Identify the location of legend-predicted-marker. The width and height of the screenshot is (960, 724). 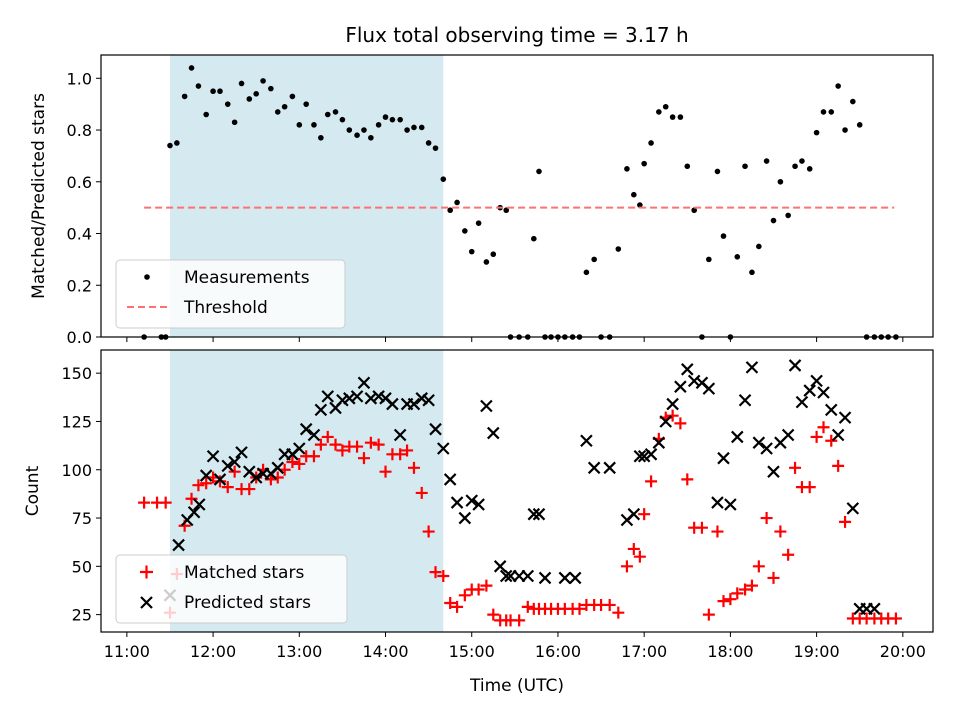
(146, 602).